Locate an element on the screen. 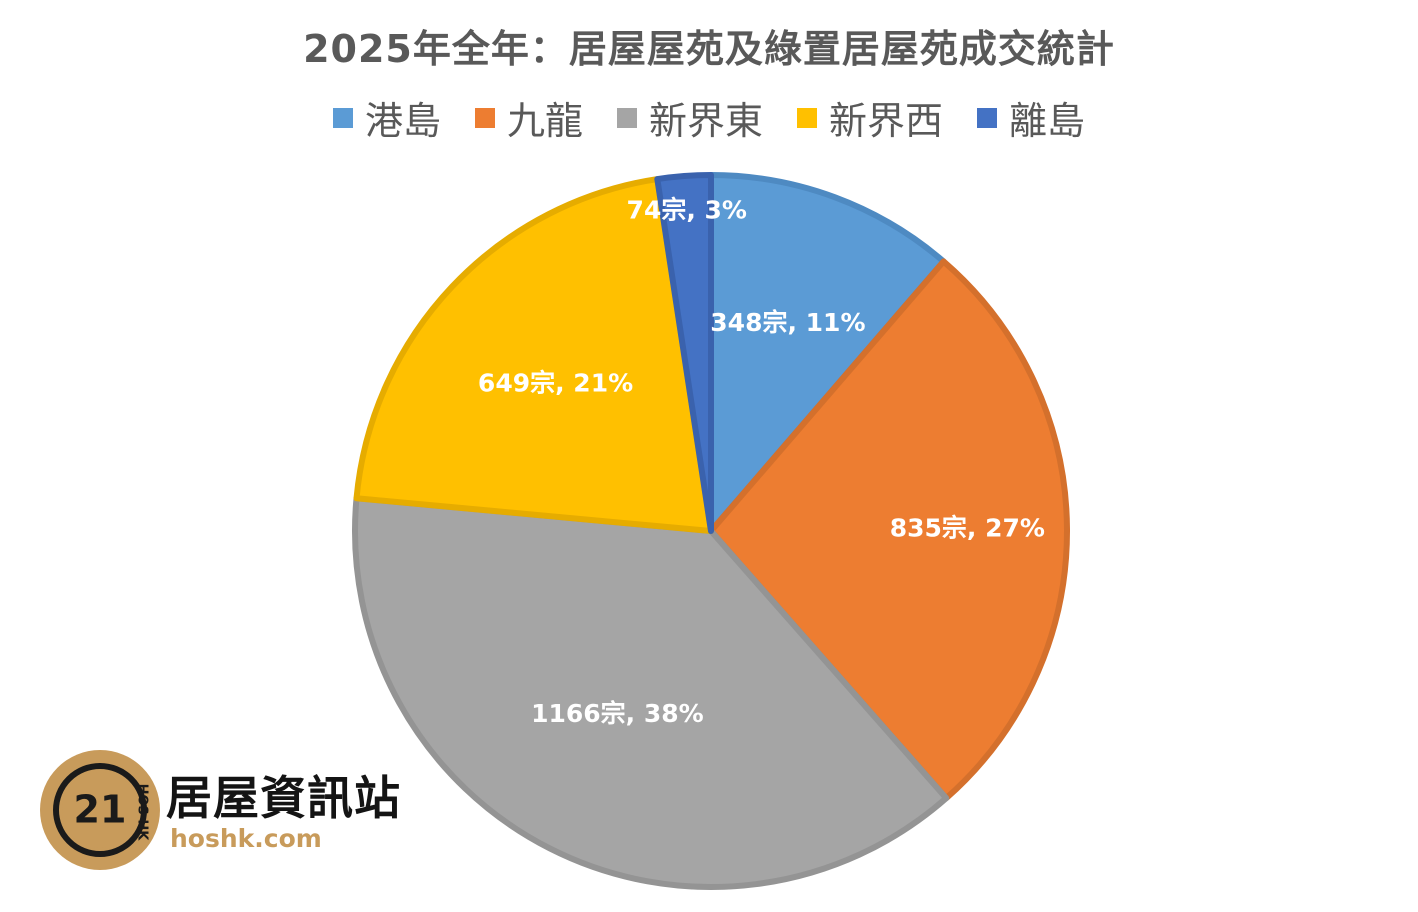 The image size is (1418, 912). logo-badge-icon: 21 HOS HK is located at coordinates (100, 810).